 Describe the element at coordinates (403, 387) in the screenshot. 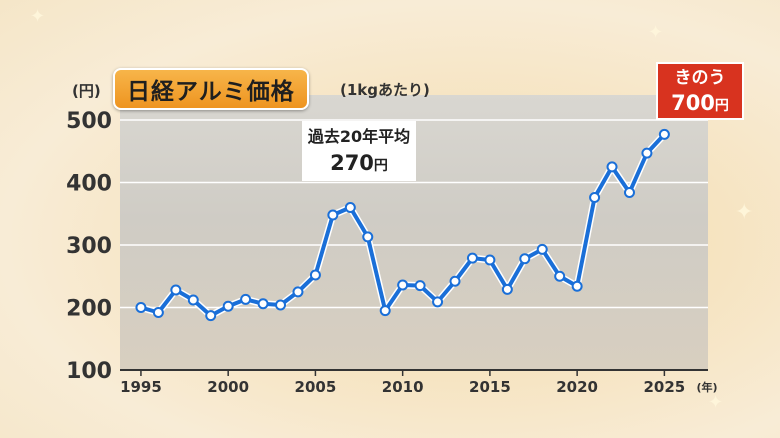

I see `x-tick-label: 2010` at that location.